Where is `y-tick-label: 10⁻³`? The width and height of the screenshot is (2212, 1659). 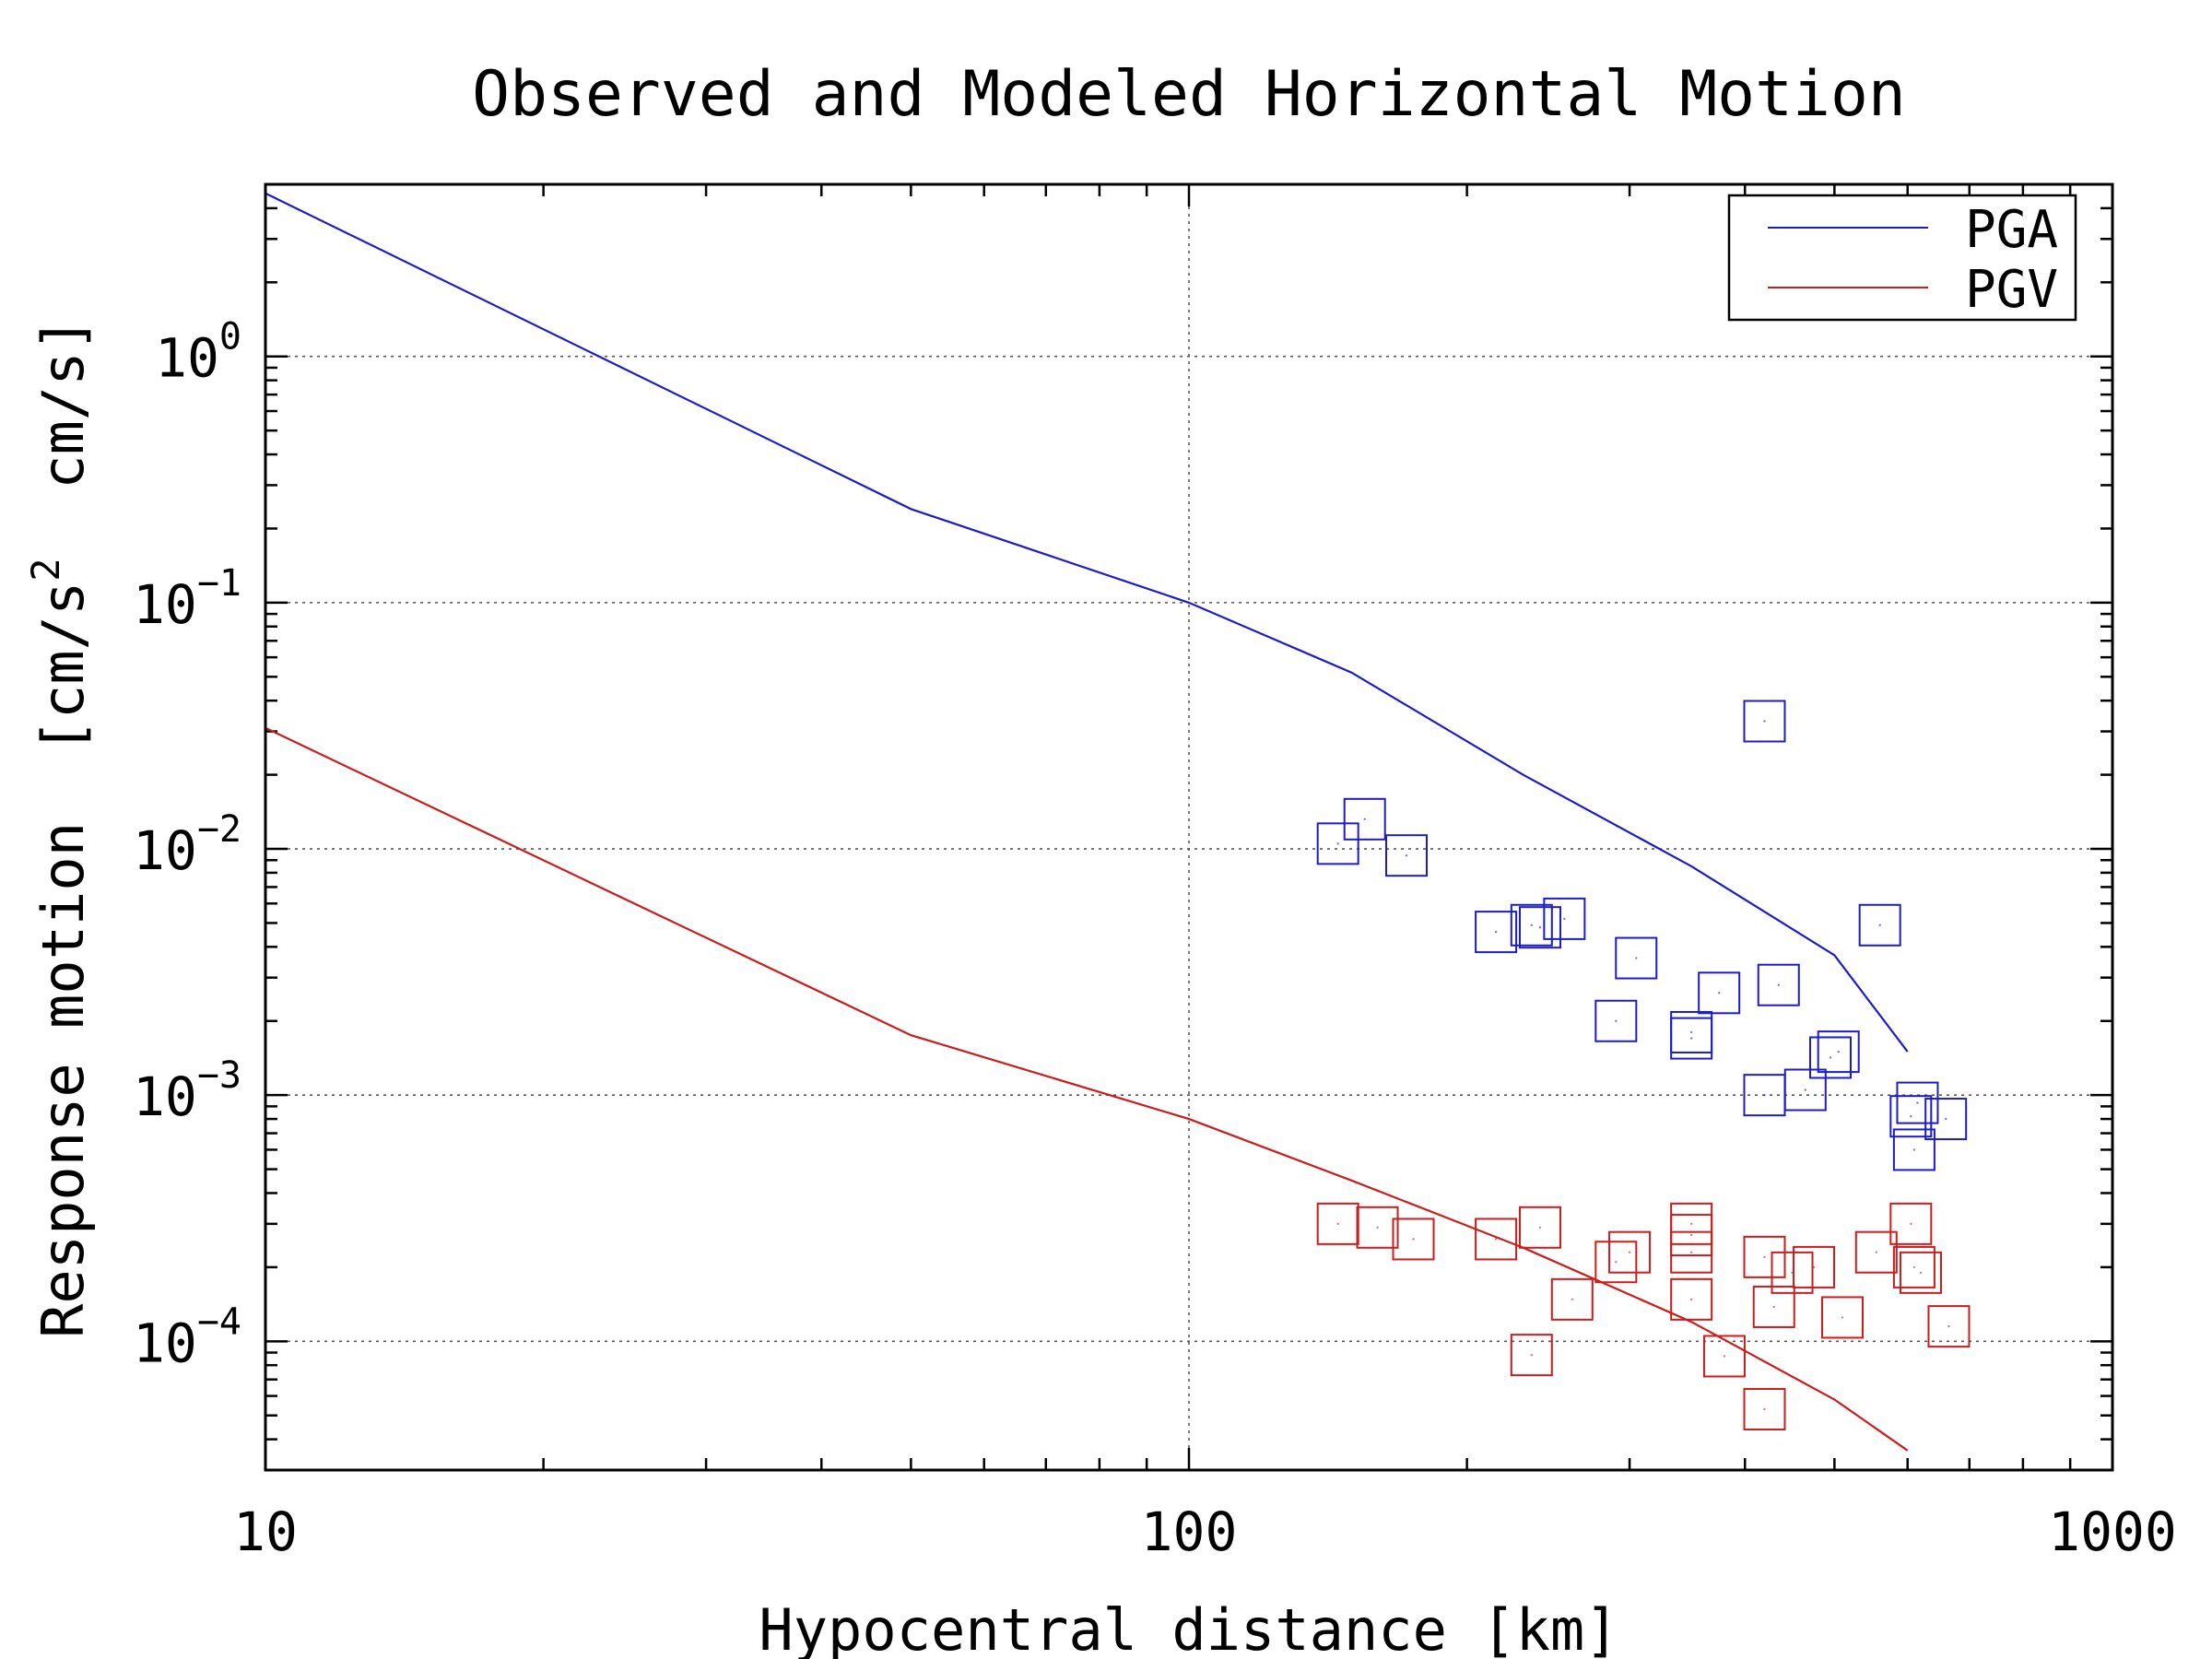
y-tick-label: 10⁻³ is located at coordinates (187, 1091).